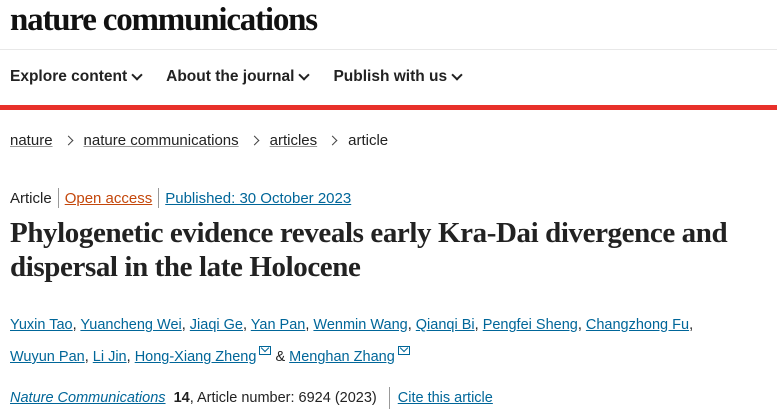  What do you see at coordinates (181, 398) in the screenshot?
I see `volume: 14` at bounding box center [181, 398].